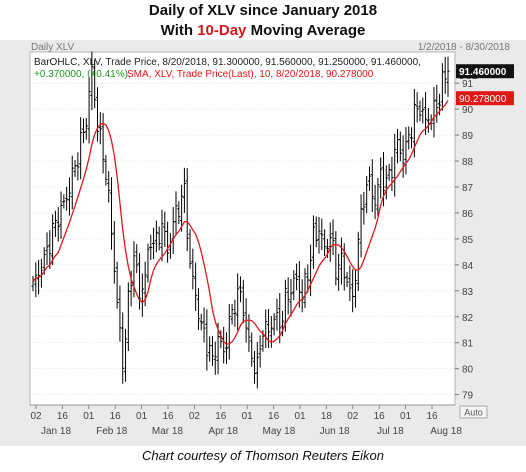  I want to click on date-range-label: 1/2/2018 - 8/30/2018, so click(464, 47).